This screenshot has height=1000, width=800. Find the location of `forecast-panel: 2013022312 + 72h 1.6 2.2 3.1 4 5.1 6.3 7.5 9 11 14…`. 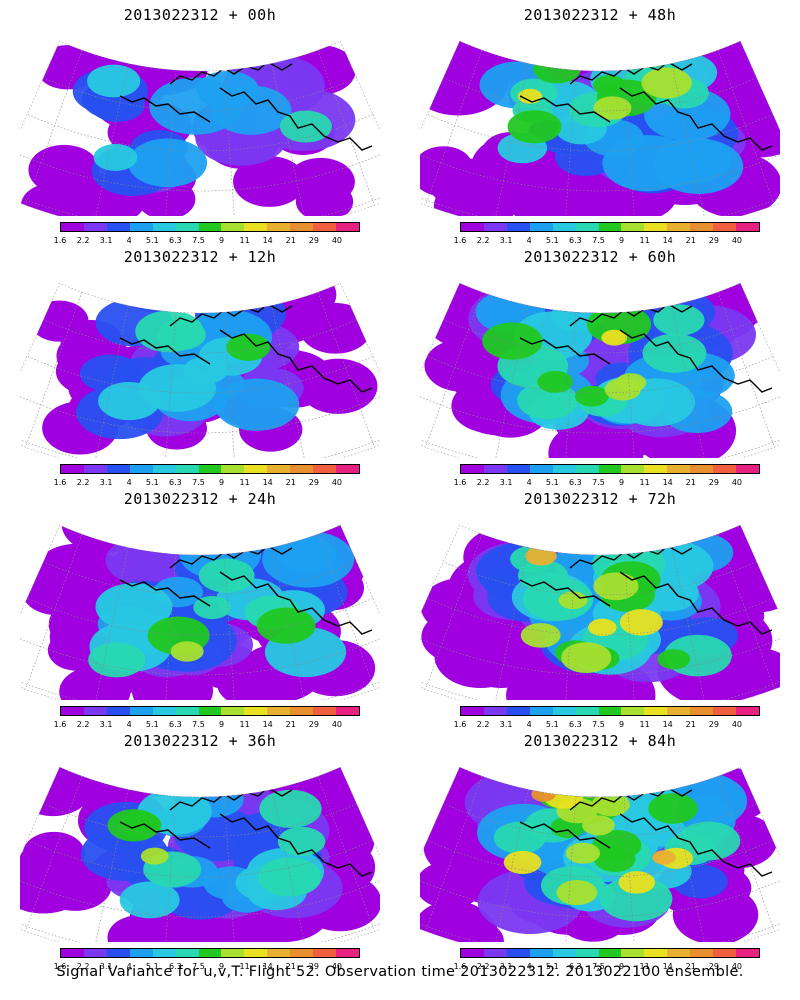

forecast-panel: 2013022312 + 72h 1.6 2.2 3.1 4 5.1 6.3 7.5 9 11 14… is located at coordinates (600, 606).